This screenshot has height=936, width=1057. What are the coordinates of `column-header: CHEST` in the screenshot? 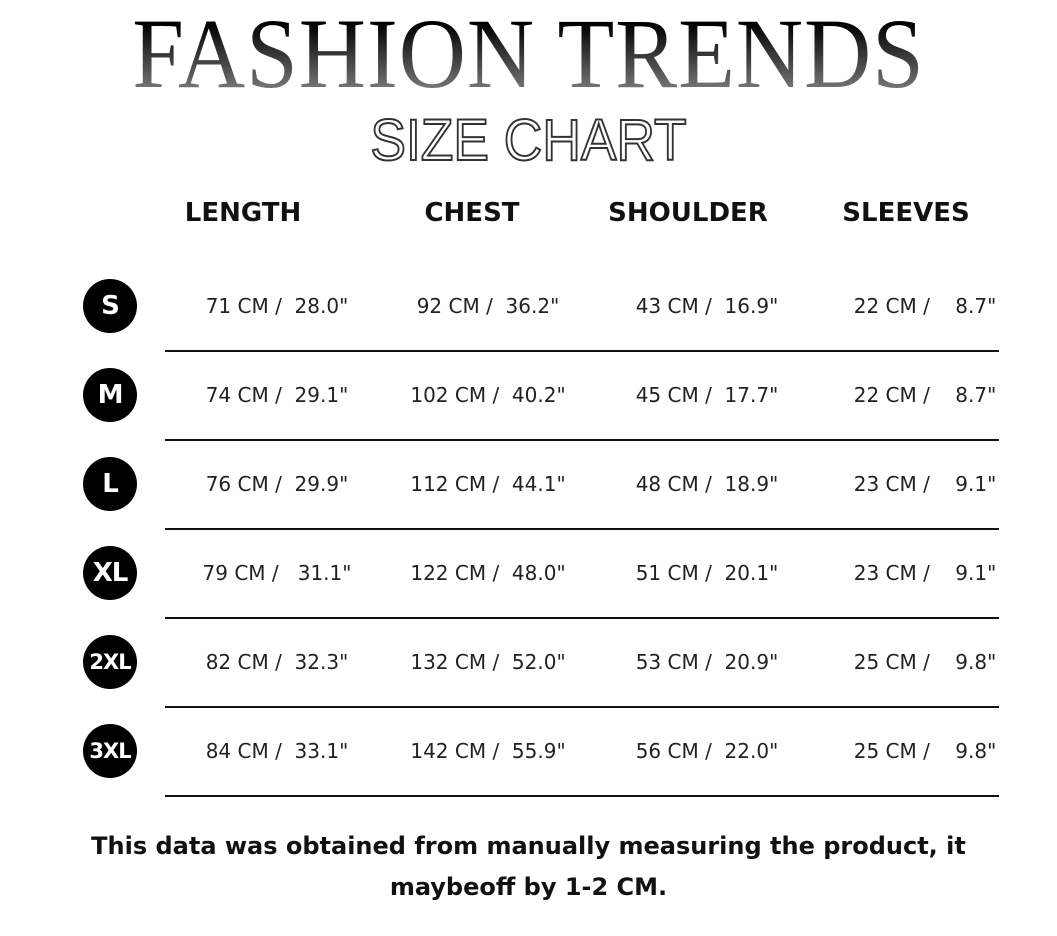 It's located at (472, 213).